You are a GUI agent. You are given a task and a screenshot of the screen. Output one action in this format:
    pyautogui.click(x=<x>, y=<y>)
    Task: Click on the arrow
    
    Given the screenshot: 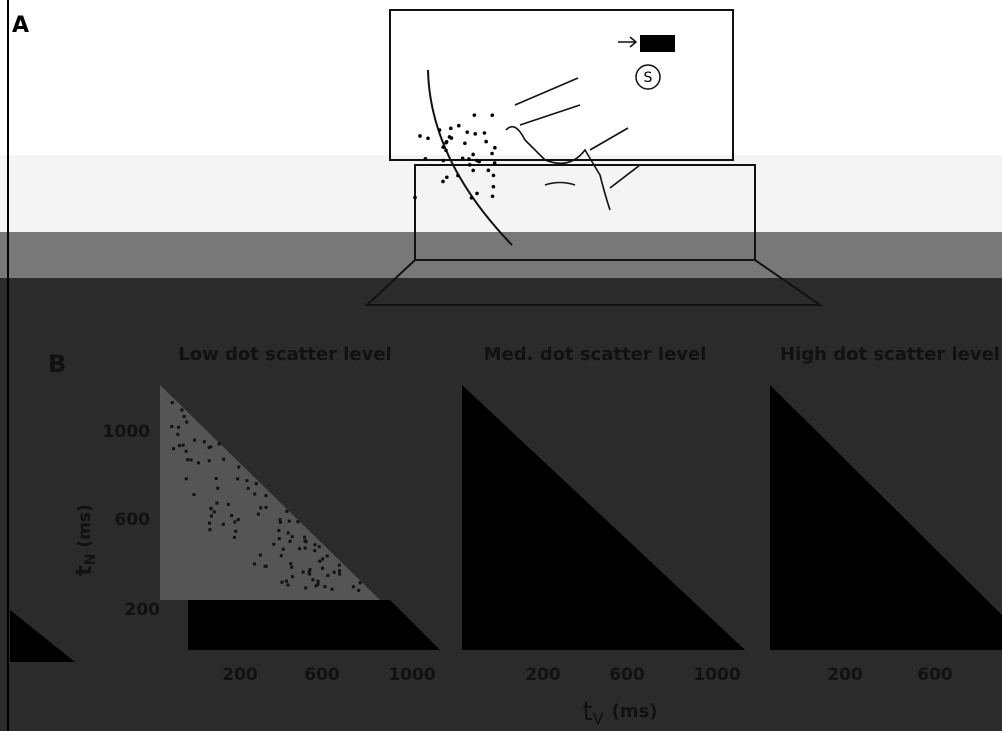 What is the action you would take?
    pyautogui.click(x=628, y=42)
    